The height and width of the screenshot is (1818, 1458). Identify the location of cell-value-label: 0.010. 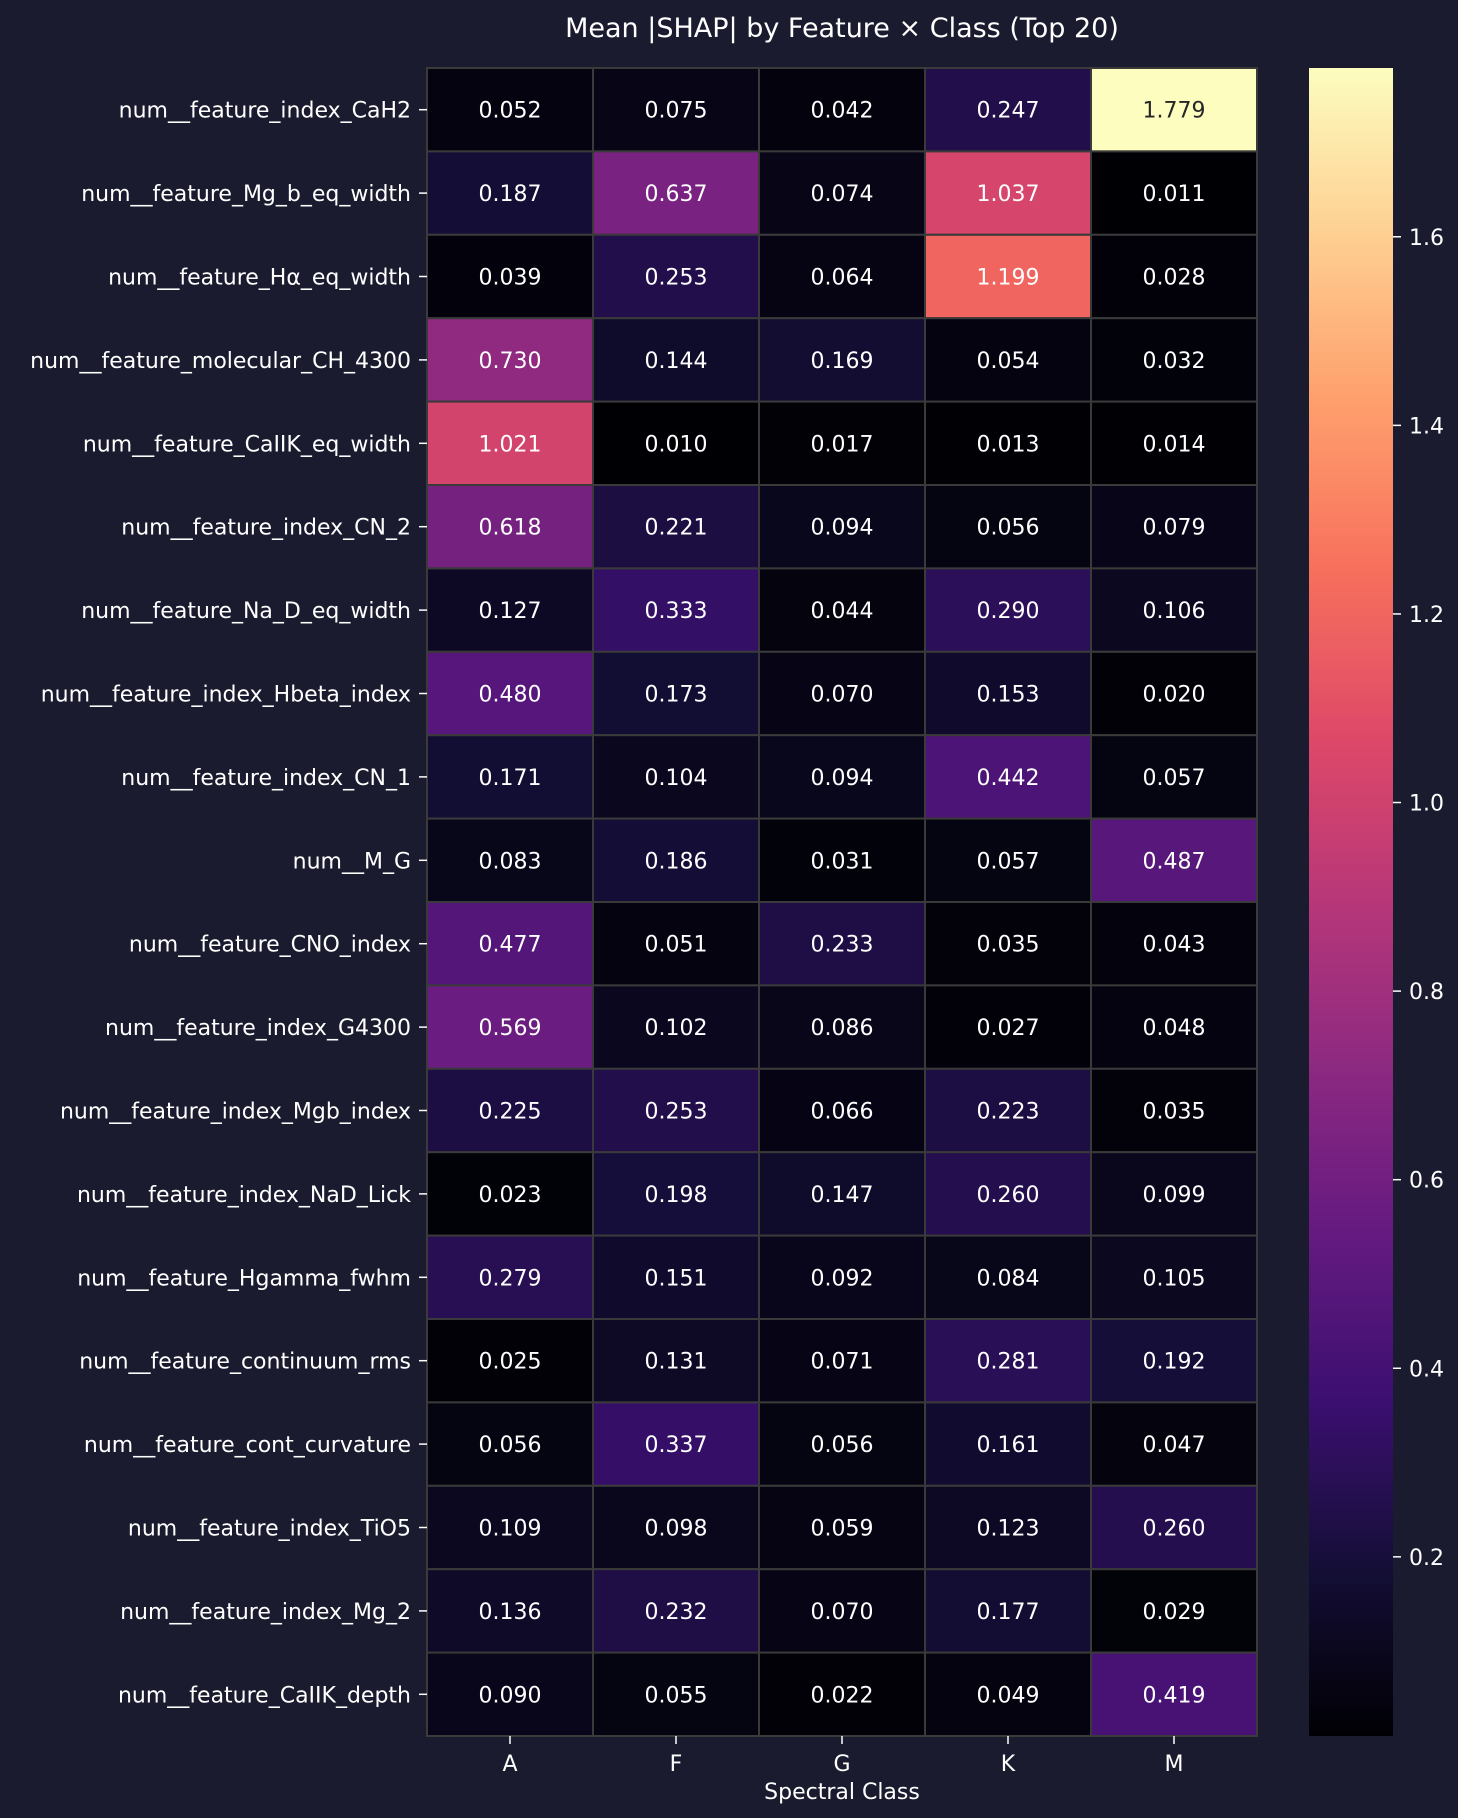
(676, 444).